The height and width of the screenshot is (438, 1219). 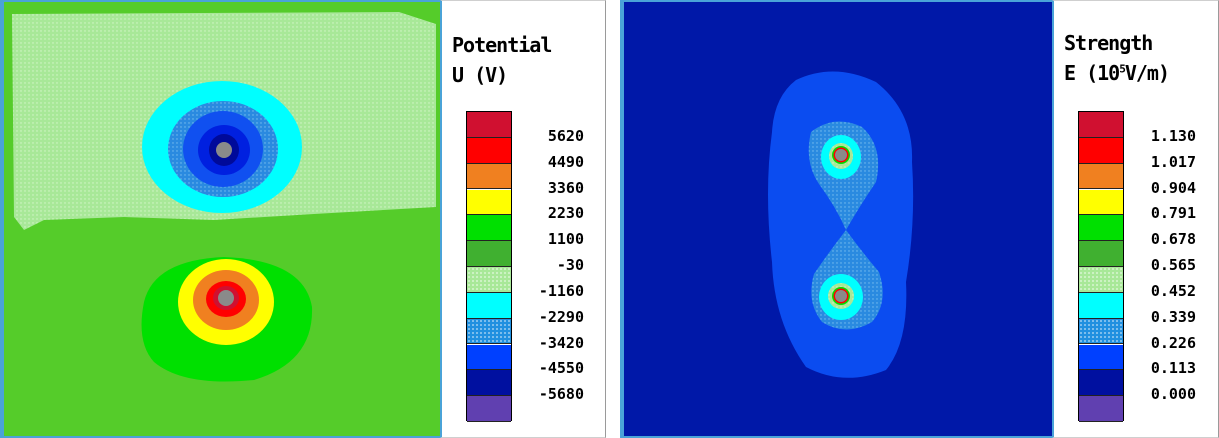 What do you see at coordinates (224, 150) in the screenshot?
I see `negative-charge-marker` at bounding box center [224, 150].